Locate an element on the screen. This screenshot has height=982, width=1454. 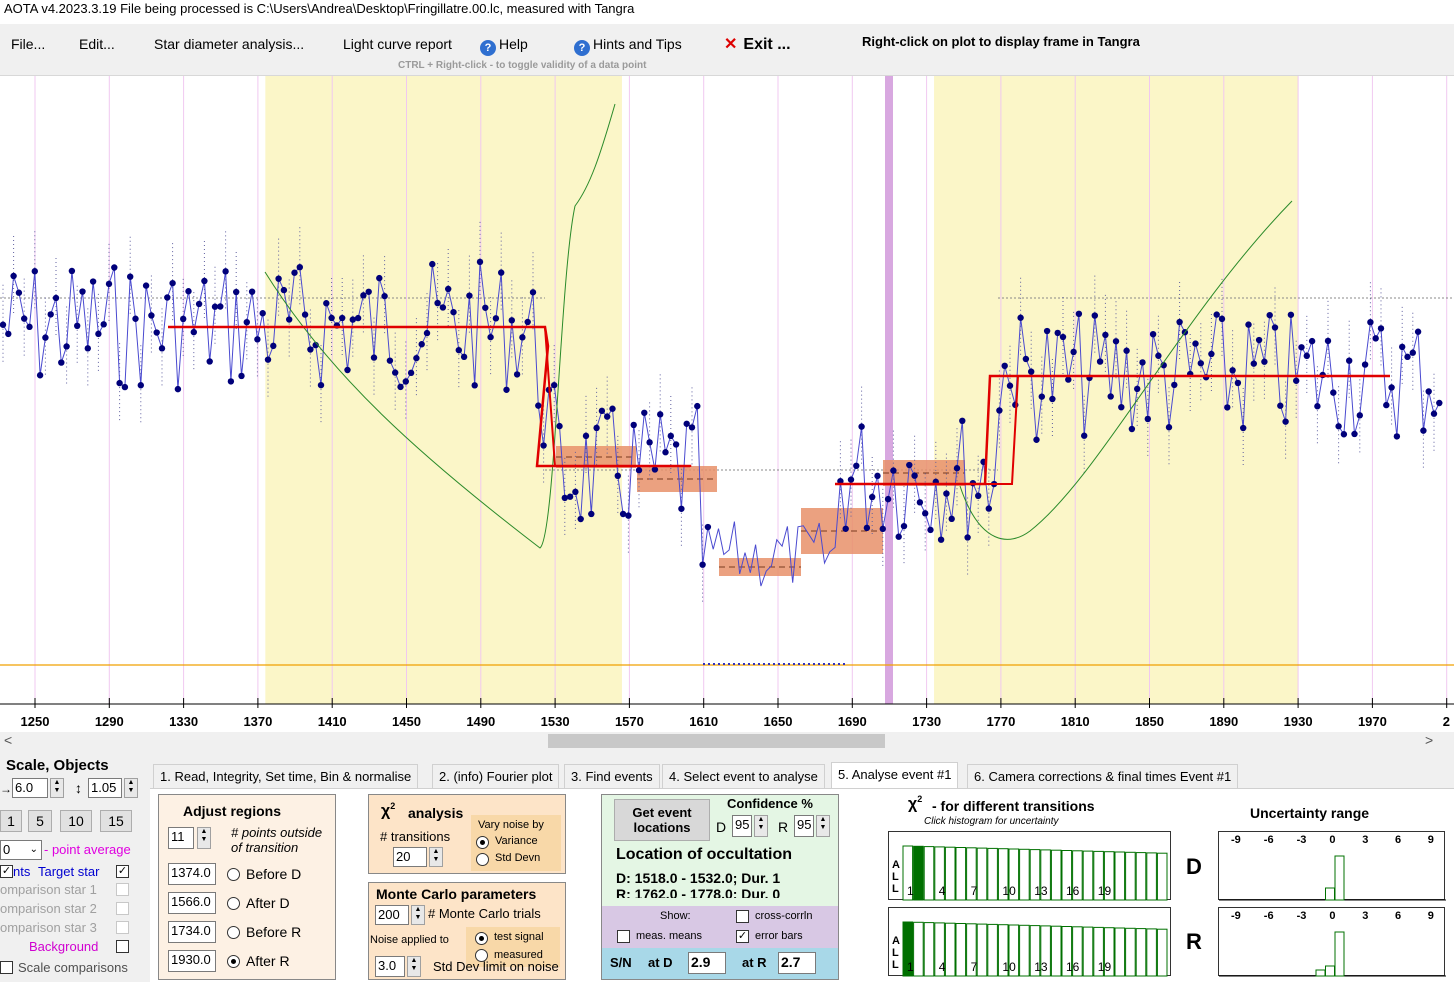
std-dev-limit-input: 3.0 is located at coordinates (390, 966).